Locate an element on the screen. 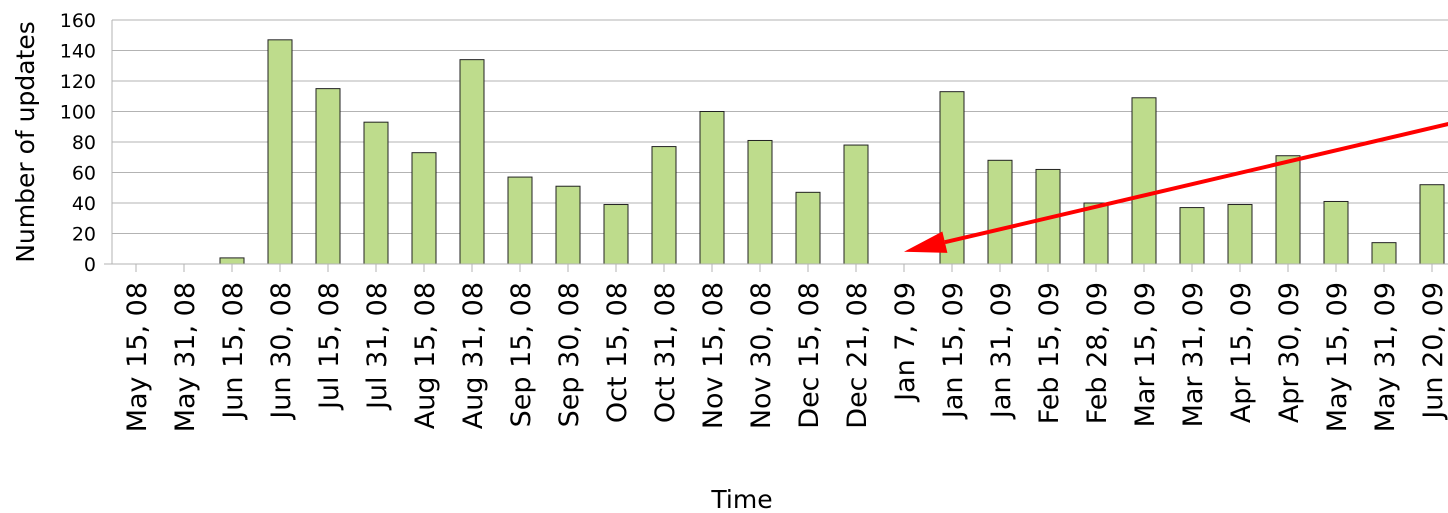 The height and width of the screenshot is (513, 1448). x-tick-label: Oct 15, 08 is located at coordinates (617, 352).